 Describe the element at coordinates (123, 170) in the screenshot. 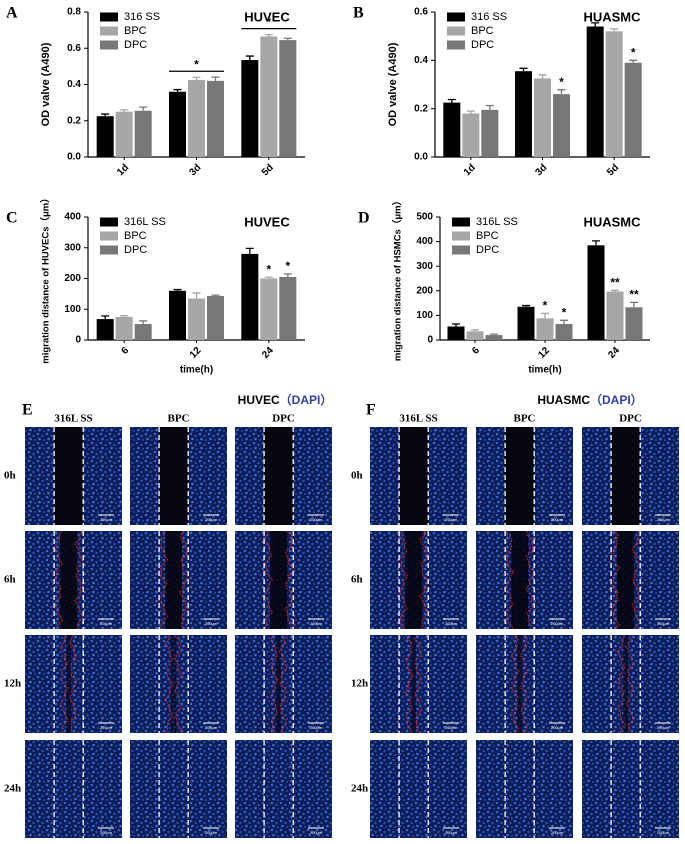

I see `x-tick-label: 1d` at that location.